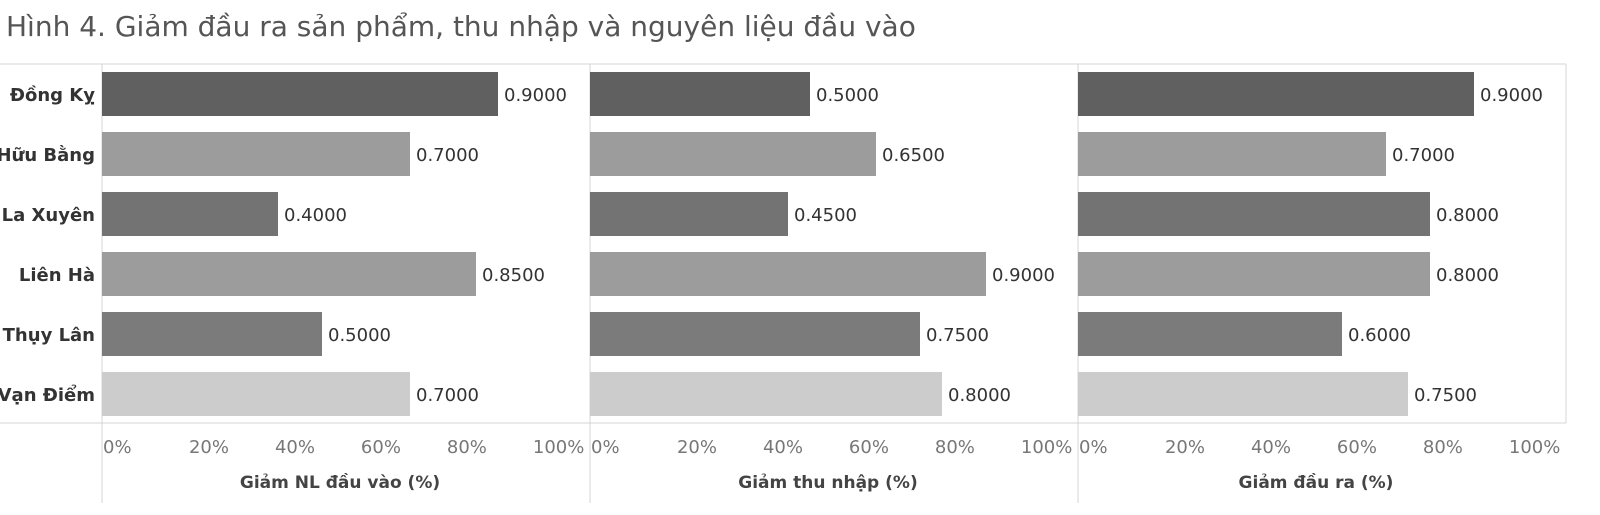  What do you see at coordinates (340, 482) in the screenshot?
I see `x-axis-label: Giảm NL đầu vào (%)` at bounding box center [340, 482].